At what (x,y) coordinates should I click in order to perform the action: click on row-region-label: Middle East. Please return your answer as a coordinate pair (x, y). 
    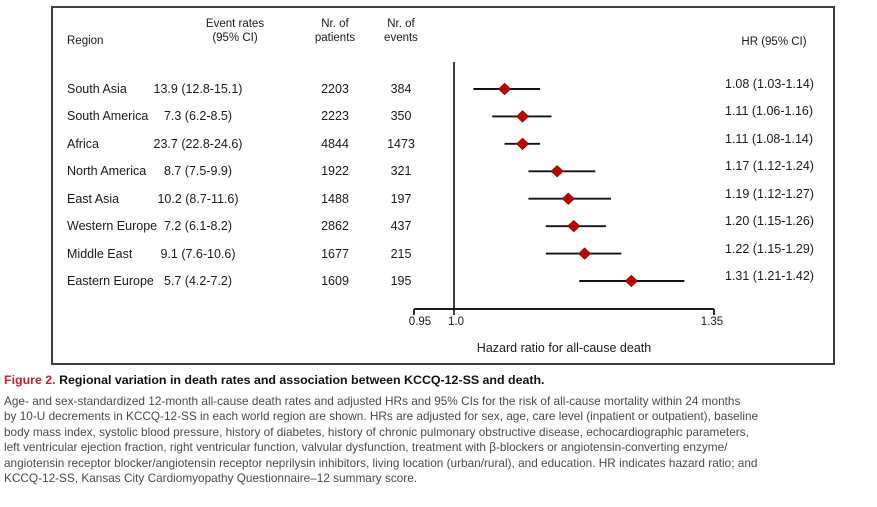
    Looking at the image, I should click on (100, 253).